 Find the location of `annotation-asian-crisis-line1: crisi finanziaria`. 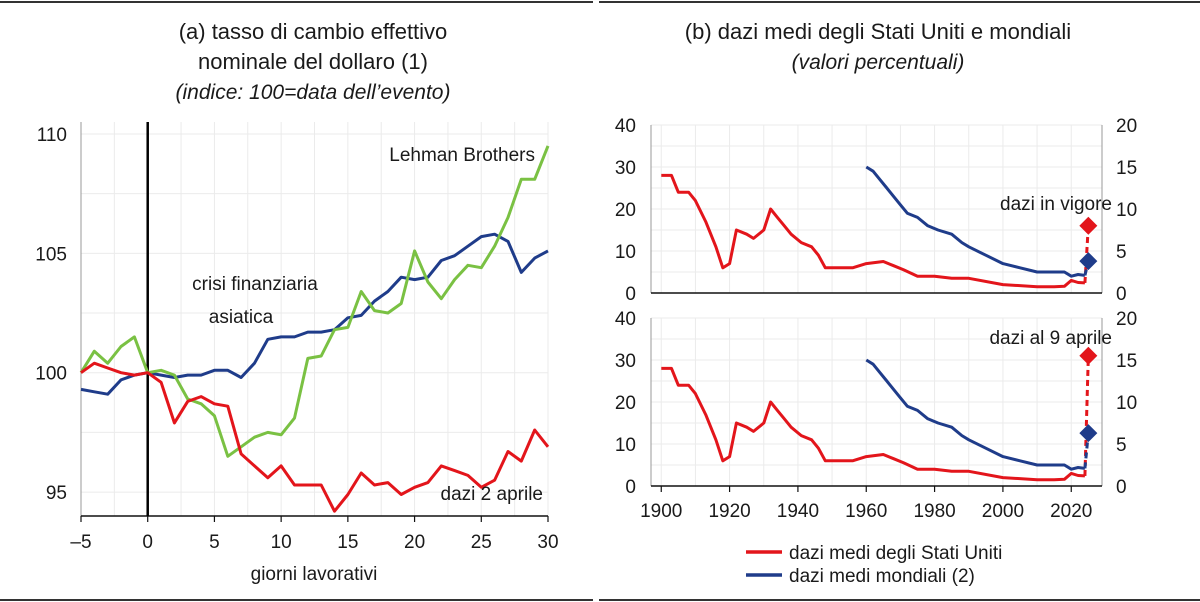

annotation-asian-crisis-line1: crisi finanziaria is located at coordinates (255, 284).